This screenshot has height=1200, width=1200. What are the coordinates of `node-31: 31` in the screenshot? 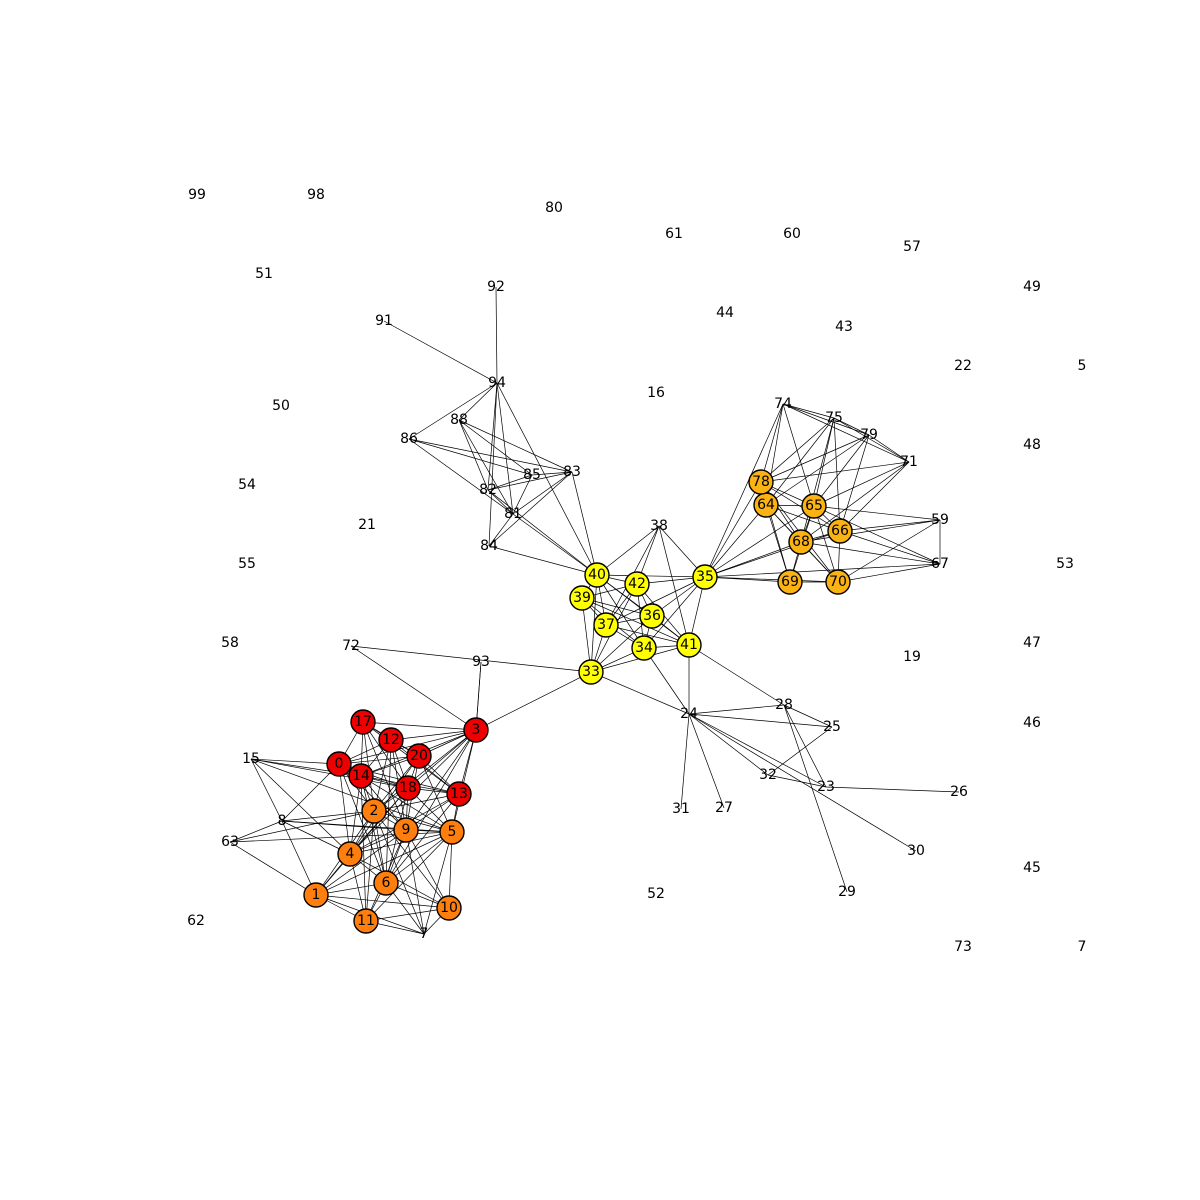 It's located at (681, 809).